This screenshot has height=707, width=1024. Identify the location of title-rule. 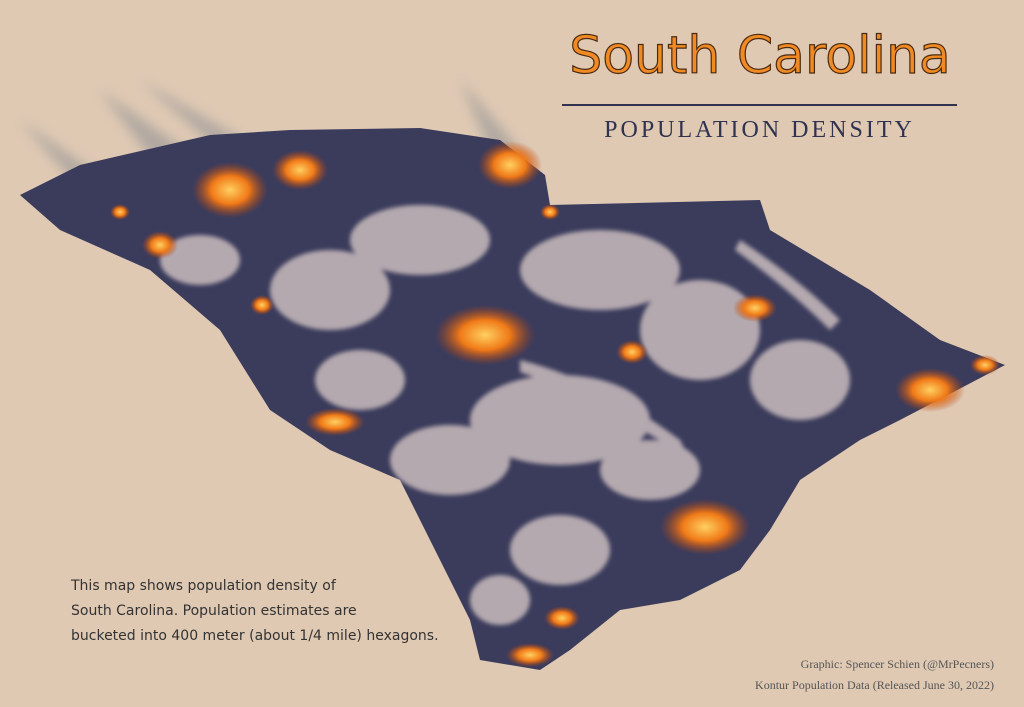
(759, 105).